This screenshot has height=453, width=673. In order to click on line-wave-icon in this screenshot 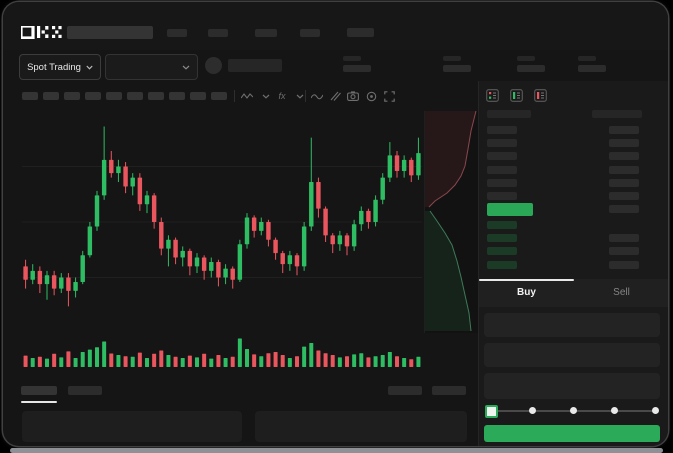, I will do `click(317, 96)`.